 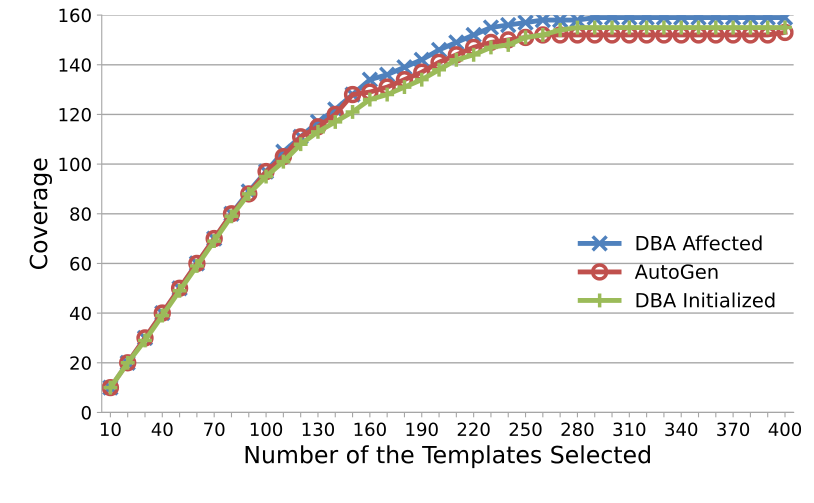 I want to click on x-tick-label: 250, so click(x=526, y=429).